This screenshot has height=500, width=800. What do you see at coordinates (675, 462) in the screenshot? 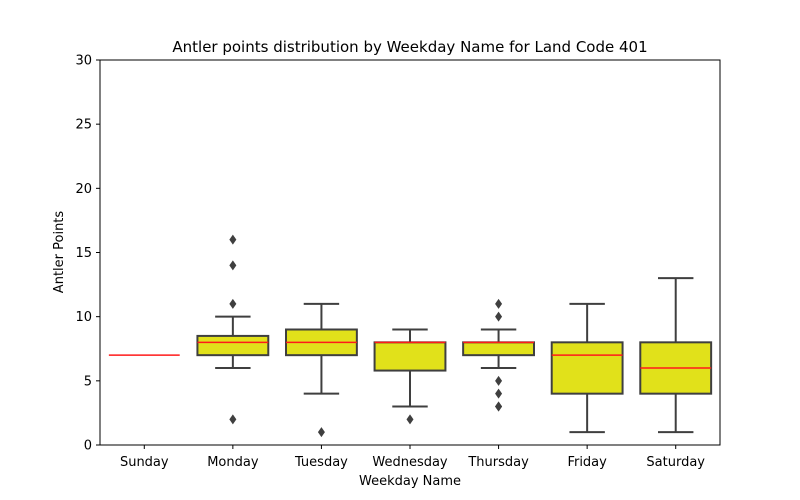
I see `x-tick-label: Saturday` at bounding box center [675, 462].